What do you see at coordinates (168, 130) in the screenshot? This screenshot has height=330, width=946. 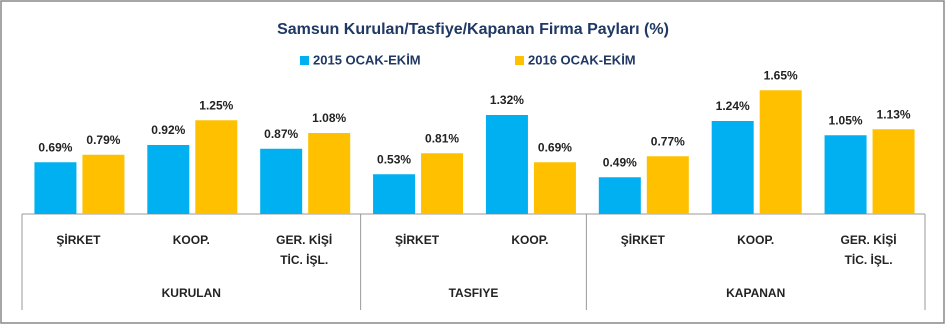 I see `value-label: 0.92%` at bounding box center [168, 130].